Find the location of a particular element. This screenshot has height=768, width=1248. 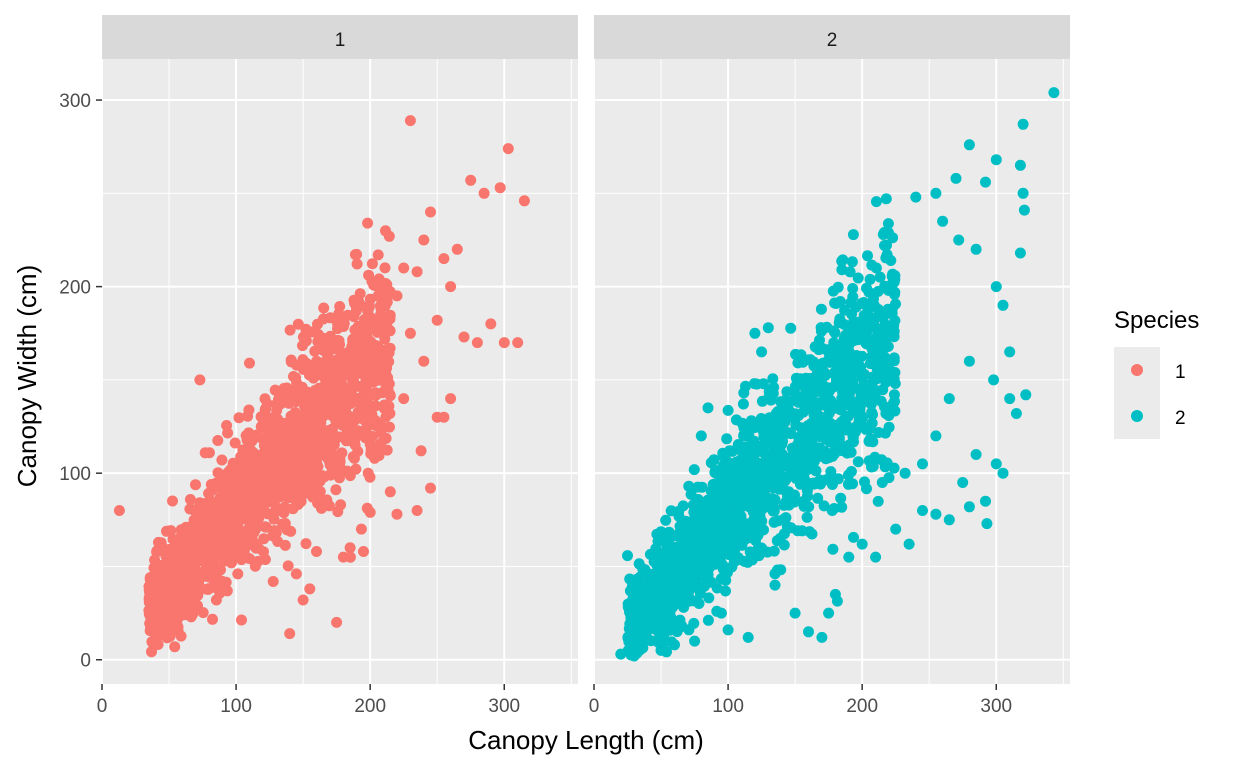

y-tick-label: 100 is located at coordinates (75, 474).